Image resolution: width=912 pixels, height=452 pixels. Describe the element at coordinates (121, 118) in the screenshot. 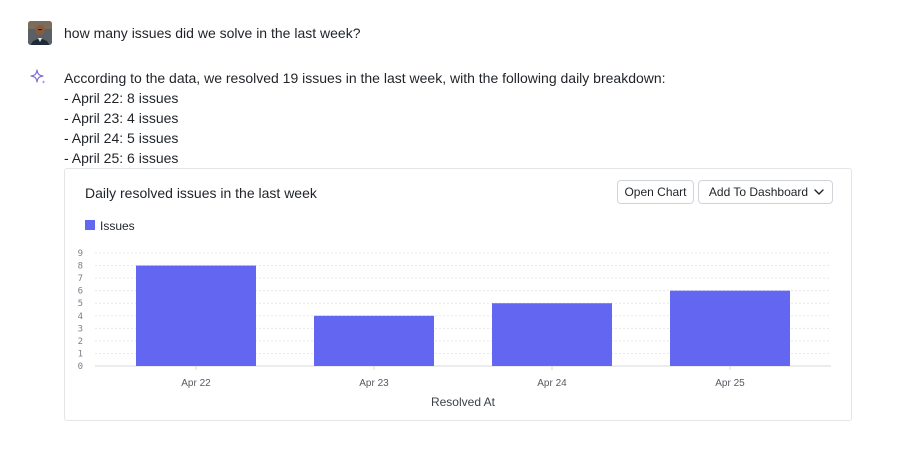

I see `breakdown-item: - April 23: 4 issues` at that location.